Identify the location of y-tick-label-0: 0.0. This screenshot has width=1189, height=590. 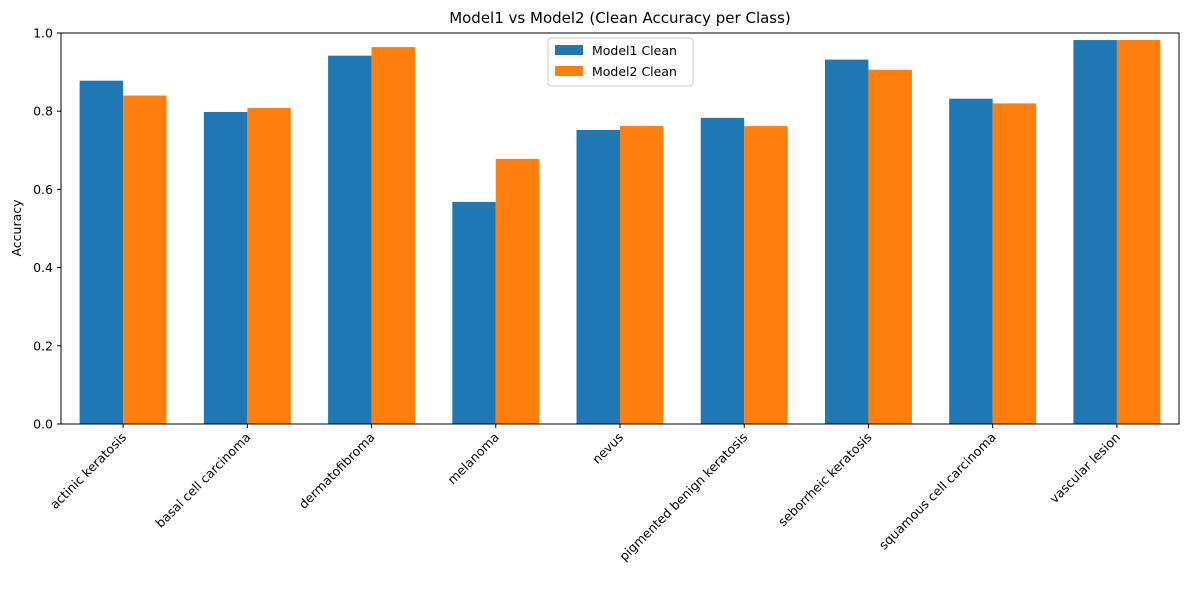
(43, 424).